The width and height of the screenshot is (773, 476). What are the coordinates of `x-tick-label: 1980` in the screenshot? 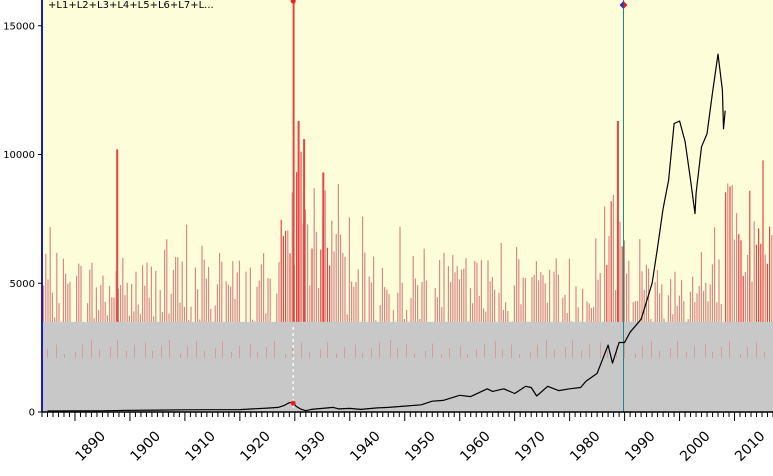 It's located at (585, 446).